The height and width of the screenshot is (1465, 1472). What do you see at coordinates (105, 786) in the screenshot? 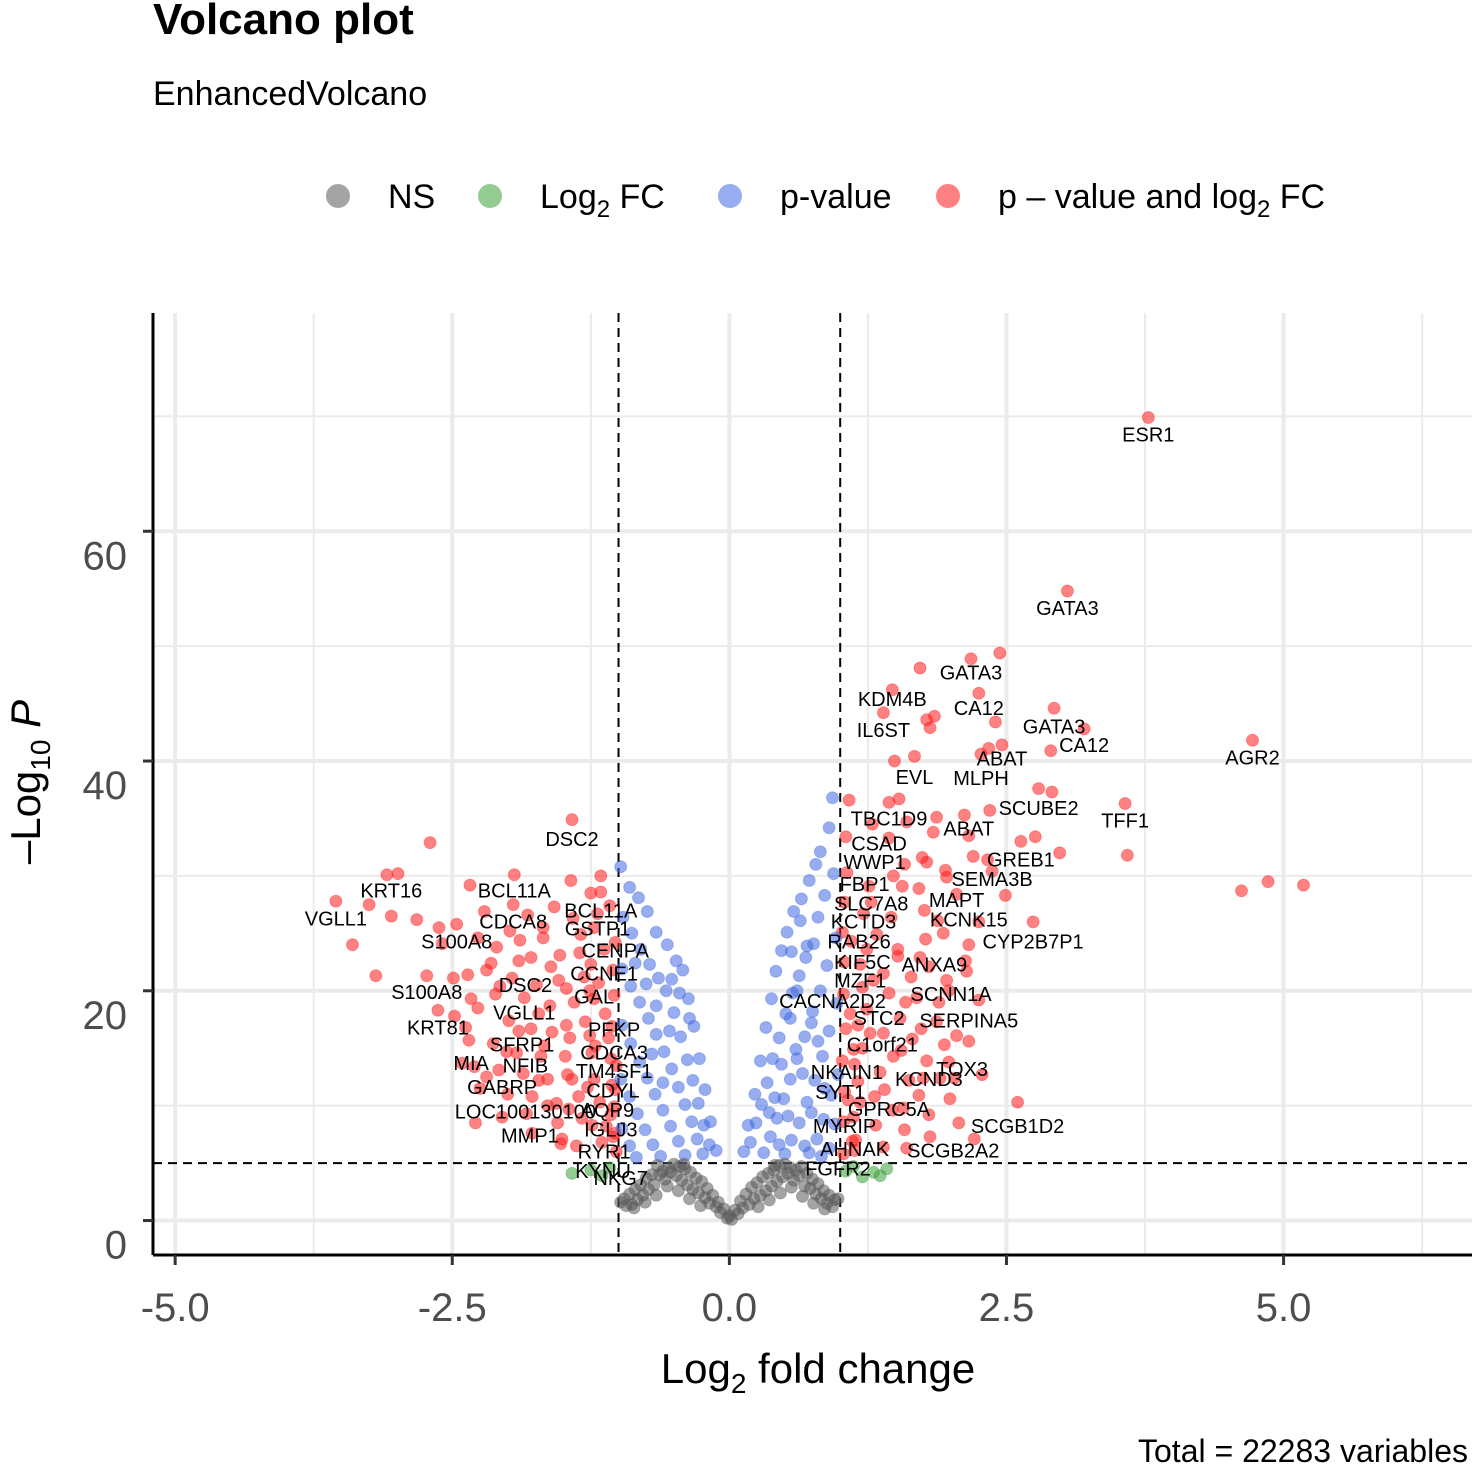
I see `y-tick-label: 40` at bounding box center [105, 786].